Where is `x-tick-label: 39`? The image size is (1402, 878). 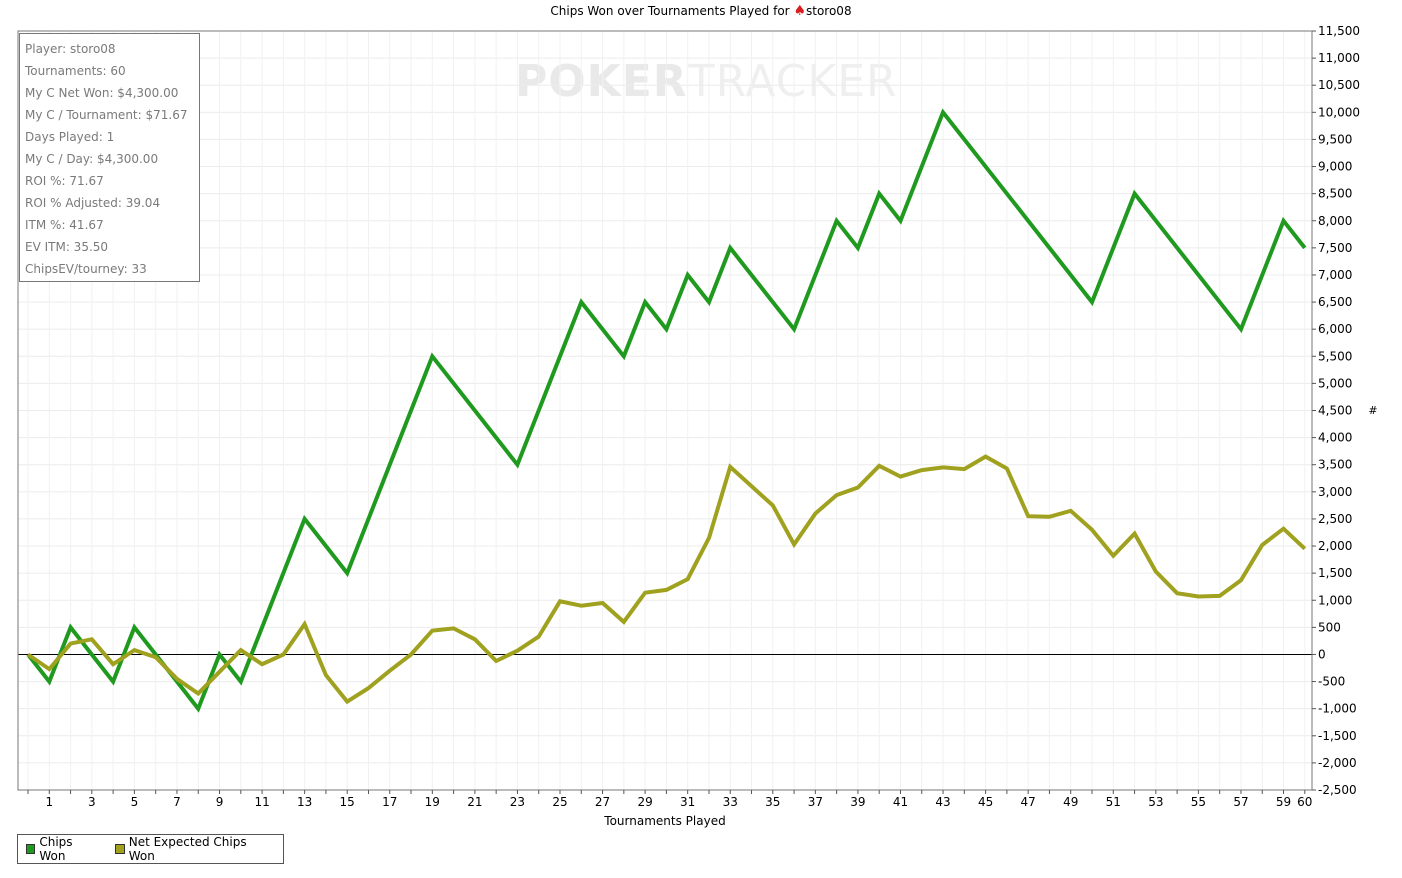 x-tick-label: 39 is located at coordinates (857, 802).